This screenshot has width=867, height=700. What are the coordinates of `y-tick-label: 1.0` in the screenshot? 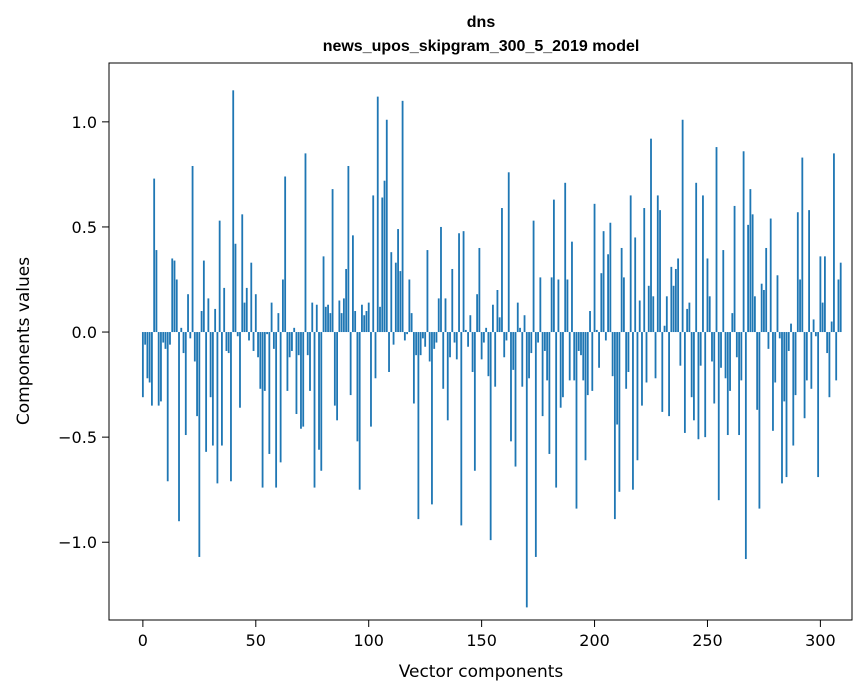 It's located at (84, 122).